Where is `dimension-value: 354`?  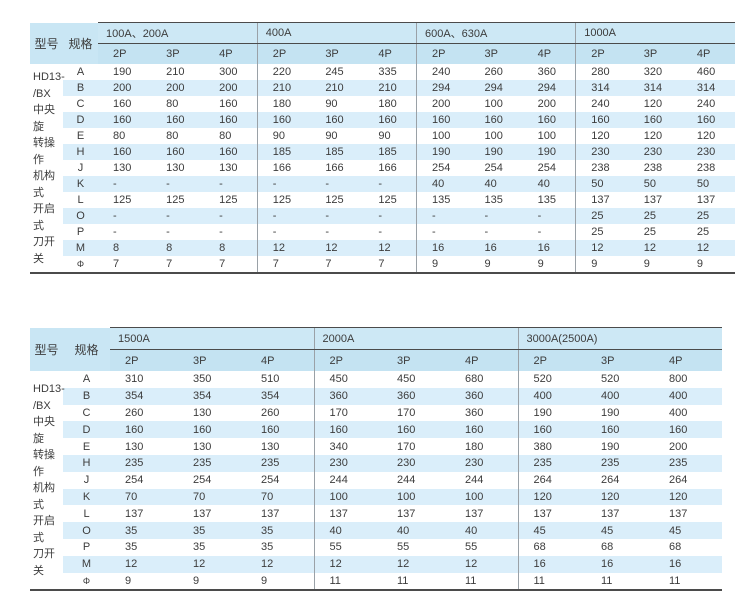
dimension-value: 354 is located at coordinates (280, 396).